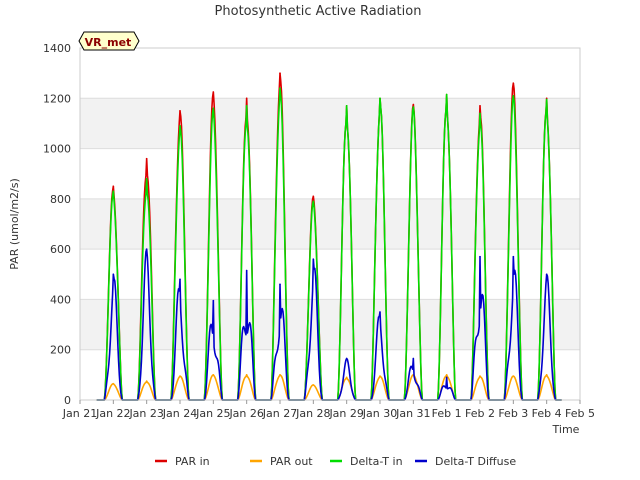 The width and height of the screenshot is (640, 480). Describe the element at coordinates (335, 461) in the screenshot. I see `legend: PAR in PAR out Delta-T in Delta-T Diffuse` at that location.